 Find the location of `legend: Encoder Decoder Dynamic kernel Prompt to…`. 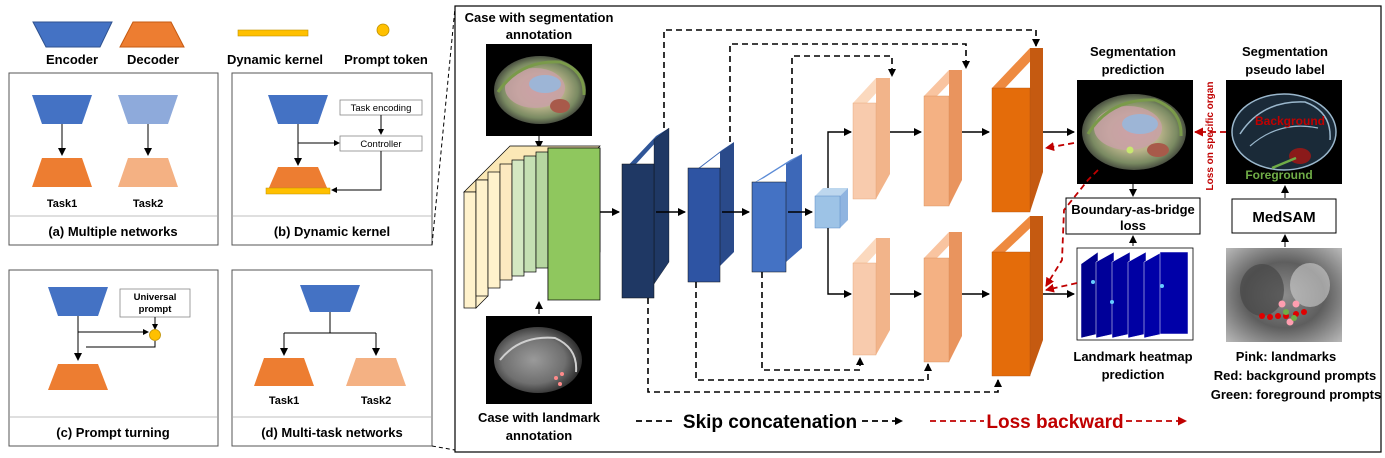

legend: Encoder Decoder Dynamic kernel Prompt to… is located at coordinates (230, 44).